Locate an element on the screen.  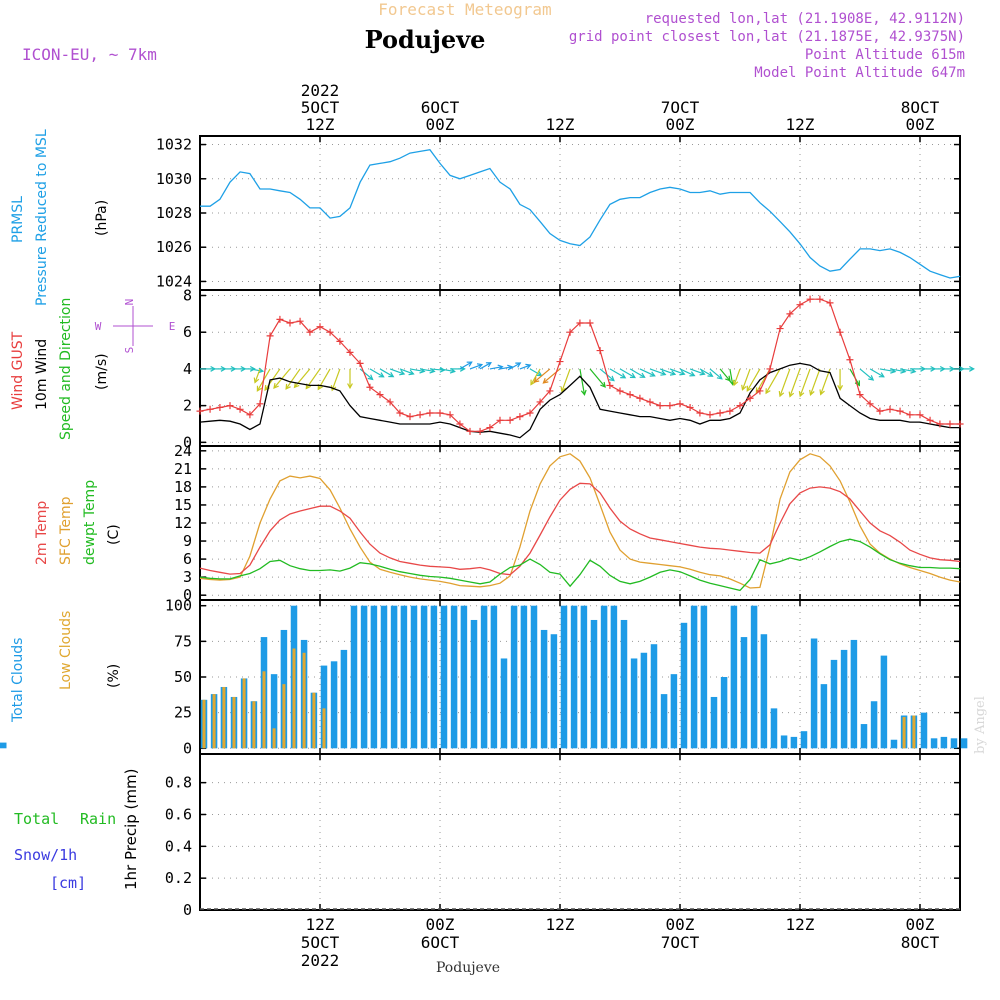
wind-gust-line is located at coordinates (580, 365).